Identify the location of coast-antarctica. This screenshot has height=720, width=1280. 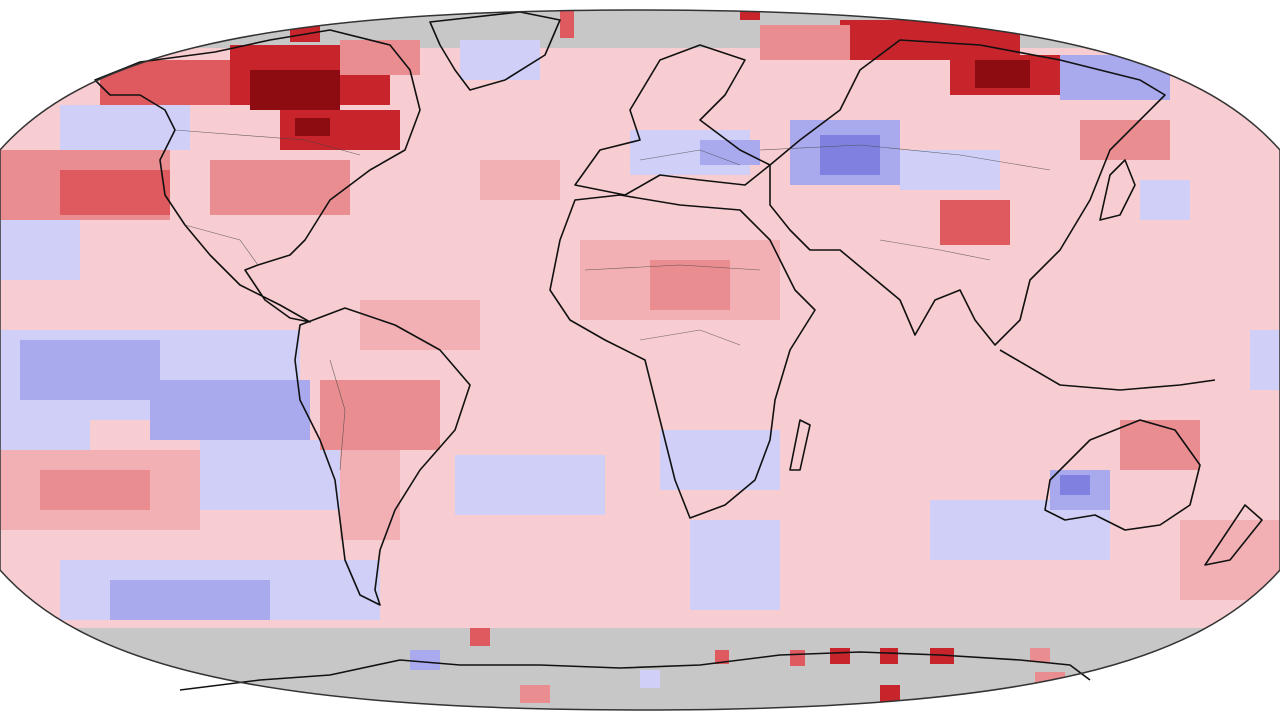
(635, 671).